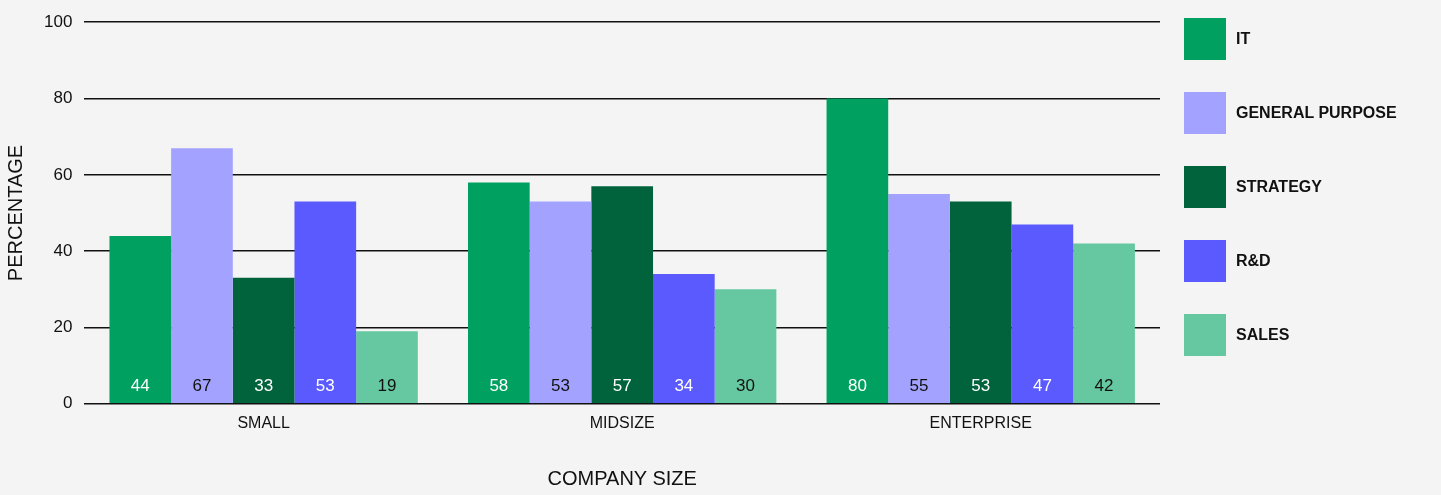 The image size is (1441, 495). Describe the element at coordinates (140, 386) in the screenshot. I see `data-label: 44` at that location.